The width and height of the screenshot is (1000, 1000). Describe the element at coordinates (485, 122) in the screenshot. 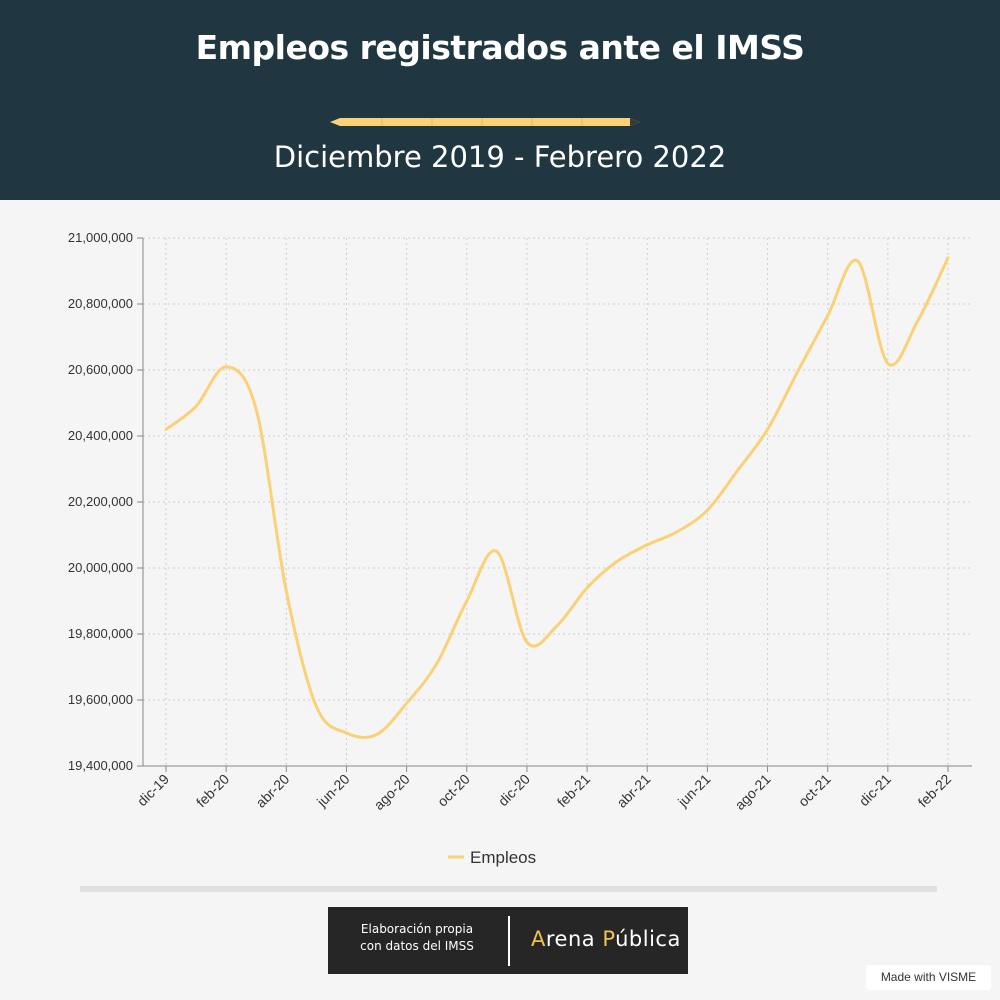

I see `pencil-divider-icon` at that location.